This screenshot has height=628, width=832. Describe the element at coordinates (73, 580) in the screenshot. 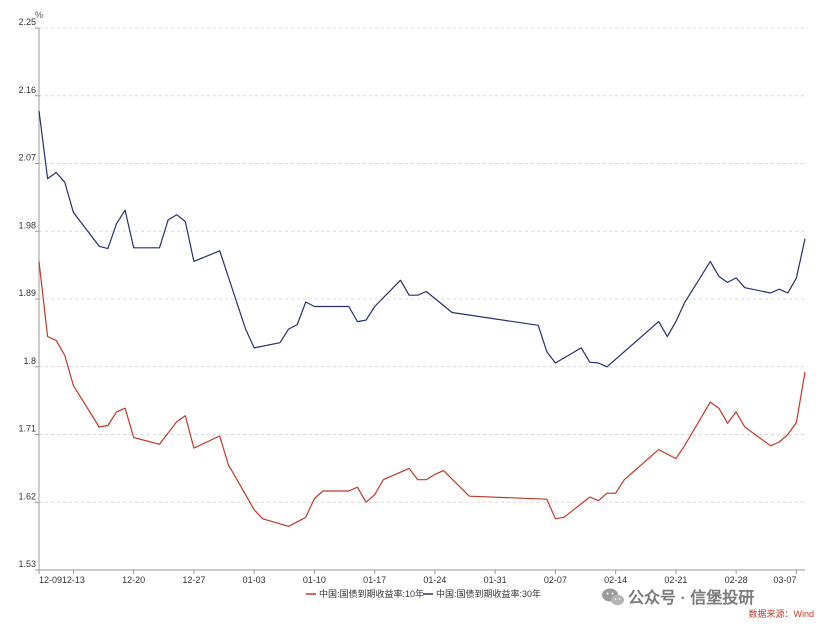

I see `x-tick-label: 12-13` at that location.